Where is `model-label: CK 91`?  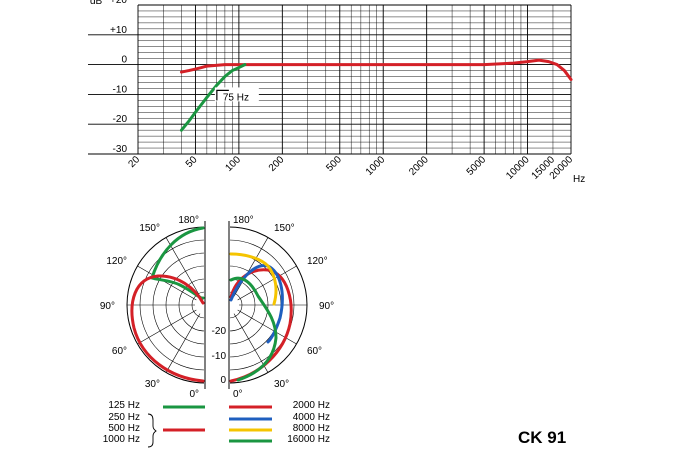
model-label: CK 91 is located at coordinates (542, 437).